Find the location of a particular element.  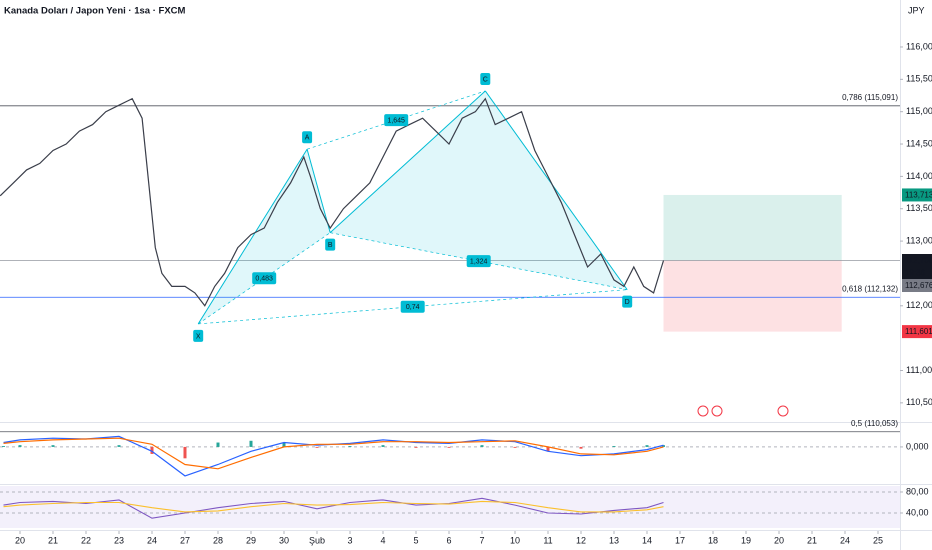

pattern-point-label: X is located at coordinates (198, 336).